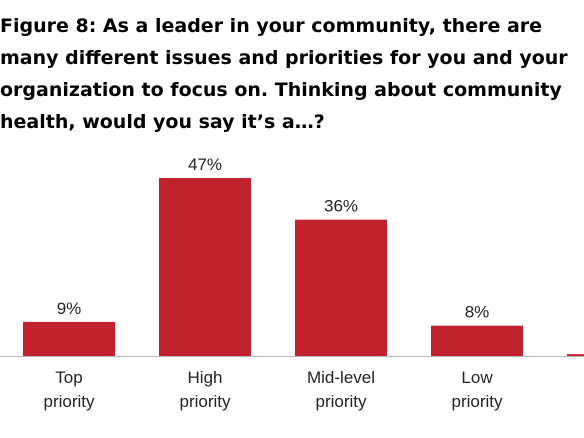 The height and width of the screenshot is (438, 584). Describe the element at coordinates (477, 312) in the screenshot. I see `bar-value-label-4: 8%` at that location.